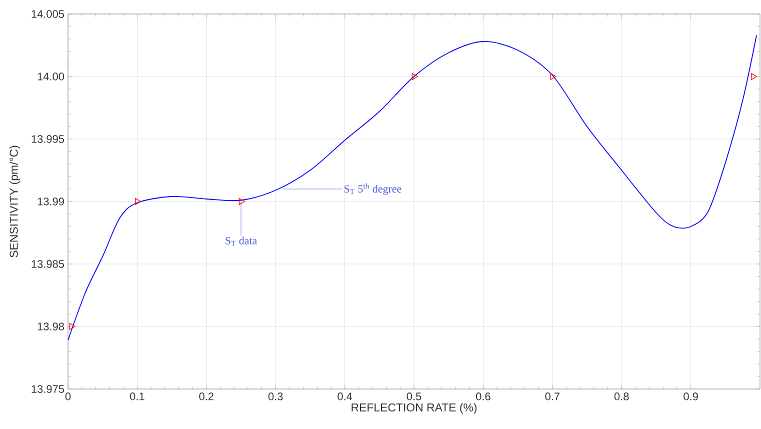 This screenshot has width=761, height=429. Describe the element at coordinates (483, 396) in the screenshot. I see `x-tick-label: 0.6` at that location.